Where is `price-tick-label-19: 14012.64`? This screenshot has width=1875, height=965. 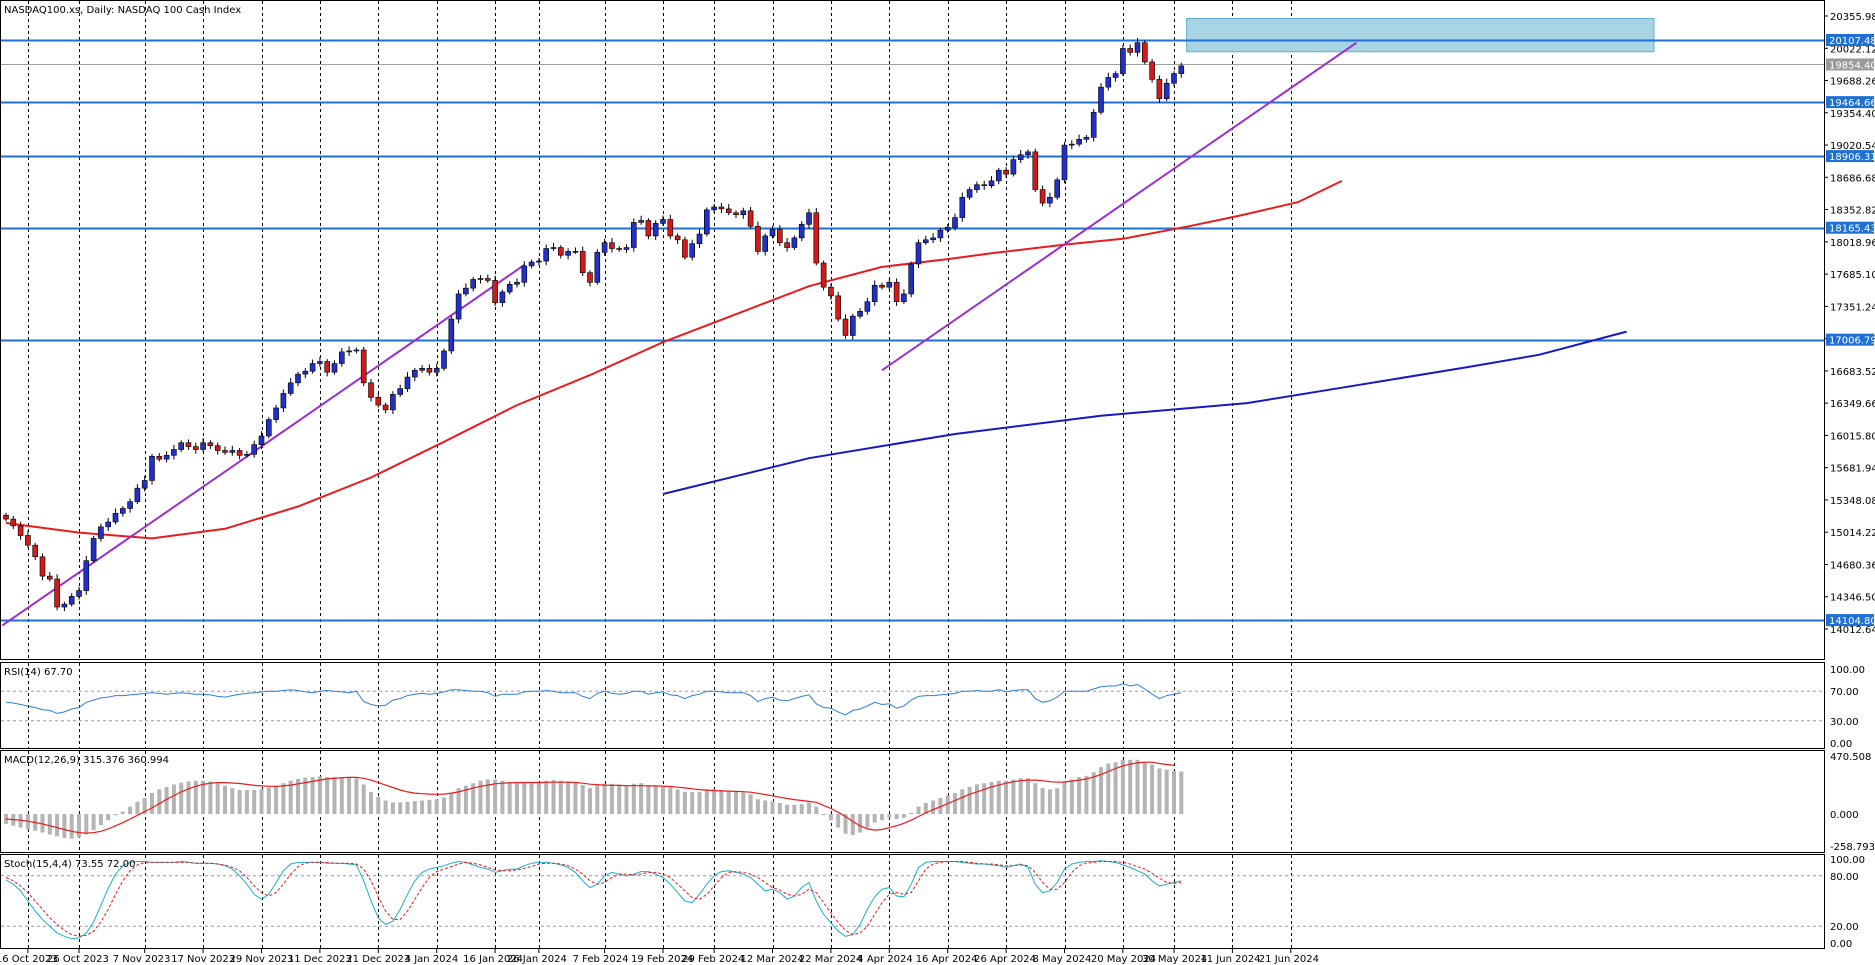 price-tick-label-19: 14012.64 is located at coordinates (1852, 630).